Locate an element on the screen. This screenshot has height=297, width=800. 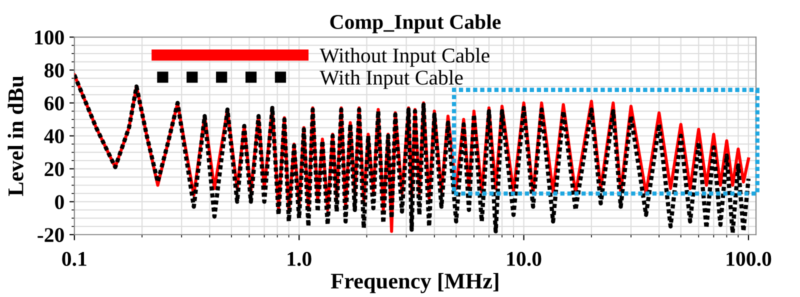
y-tick-label: -20 is located at coordinates (51, 235).